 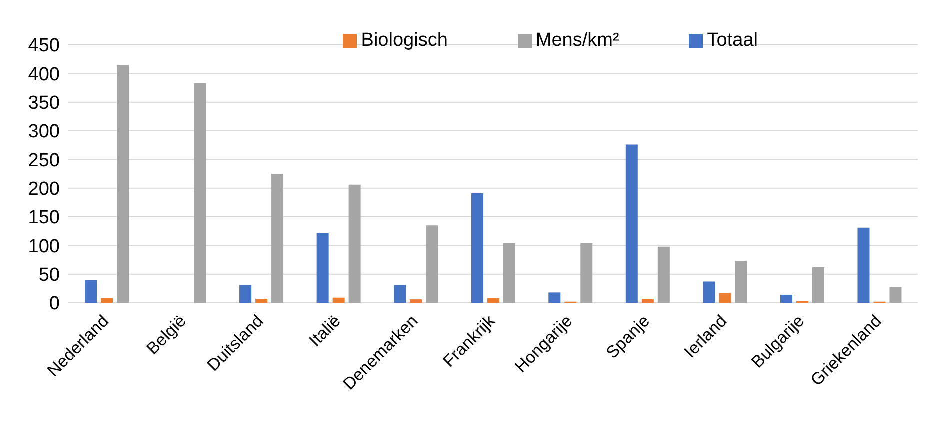 What do you see at coordinates (44, 218) in the screenshot?
I see `y-tick-label: 150` at bounding box center [44, 218].